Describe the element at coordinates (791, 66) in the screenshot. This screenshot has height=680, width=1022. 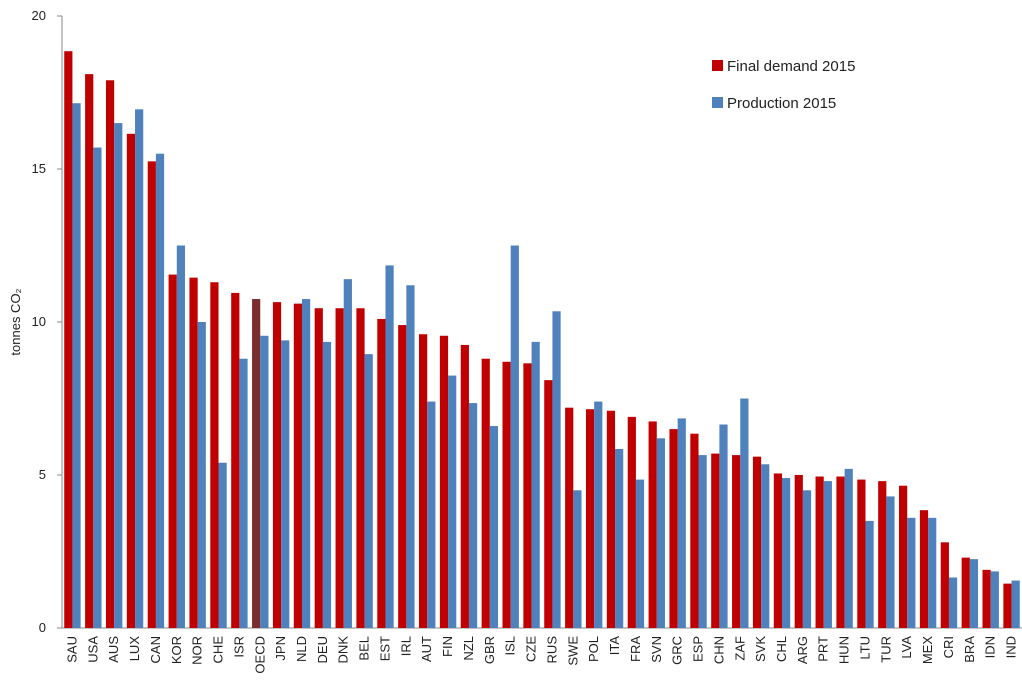
I see `legend-label: Final demand 2015` at that location.